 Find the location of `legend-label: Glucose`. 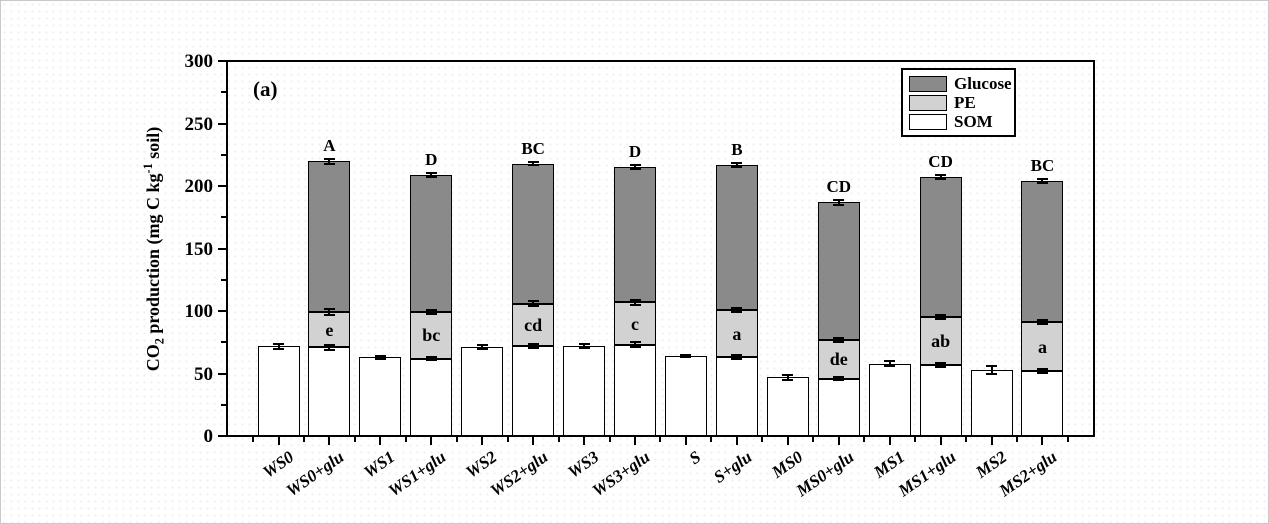

legend-label: Glucose is located at coordinates (983, 83).